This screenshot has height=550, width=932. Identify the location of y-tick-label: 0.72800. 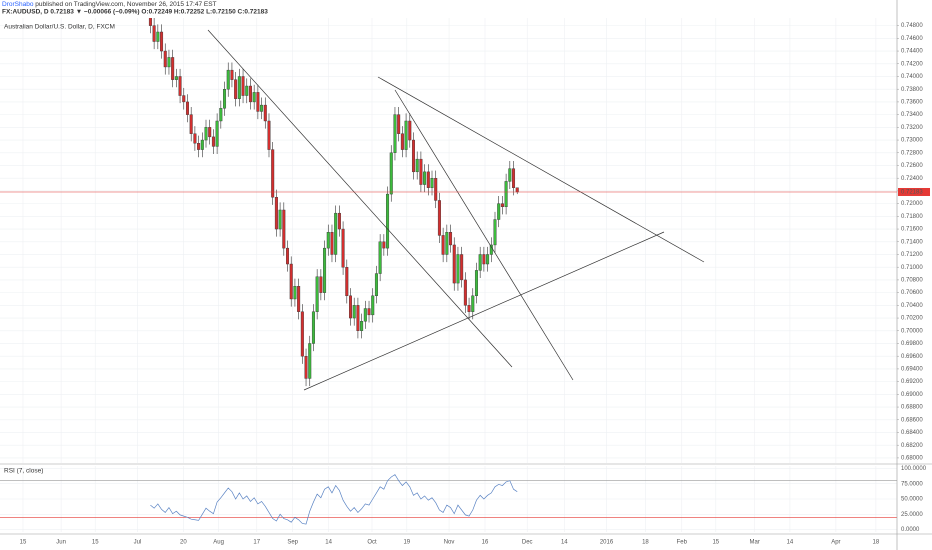
(912, 153).